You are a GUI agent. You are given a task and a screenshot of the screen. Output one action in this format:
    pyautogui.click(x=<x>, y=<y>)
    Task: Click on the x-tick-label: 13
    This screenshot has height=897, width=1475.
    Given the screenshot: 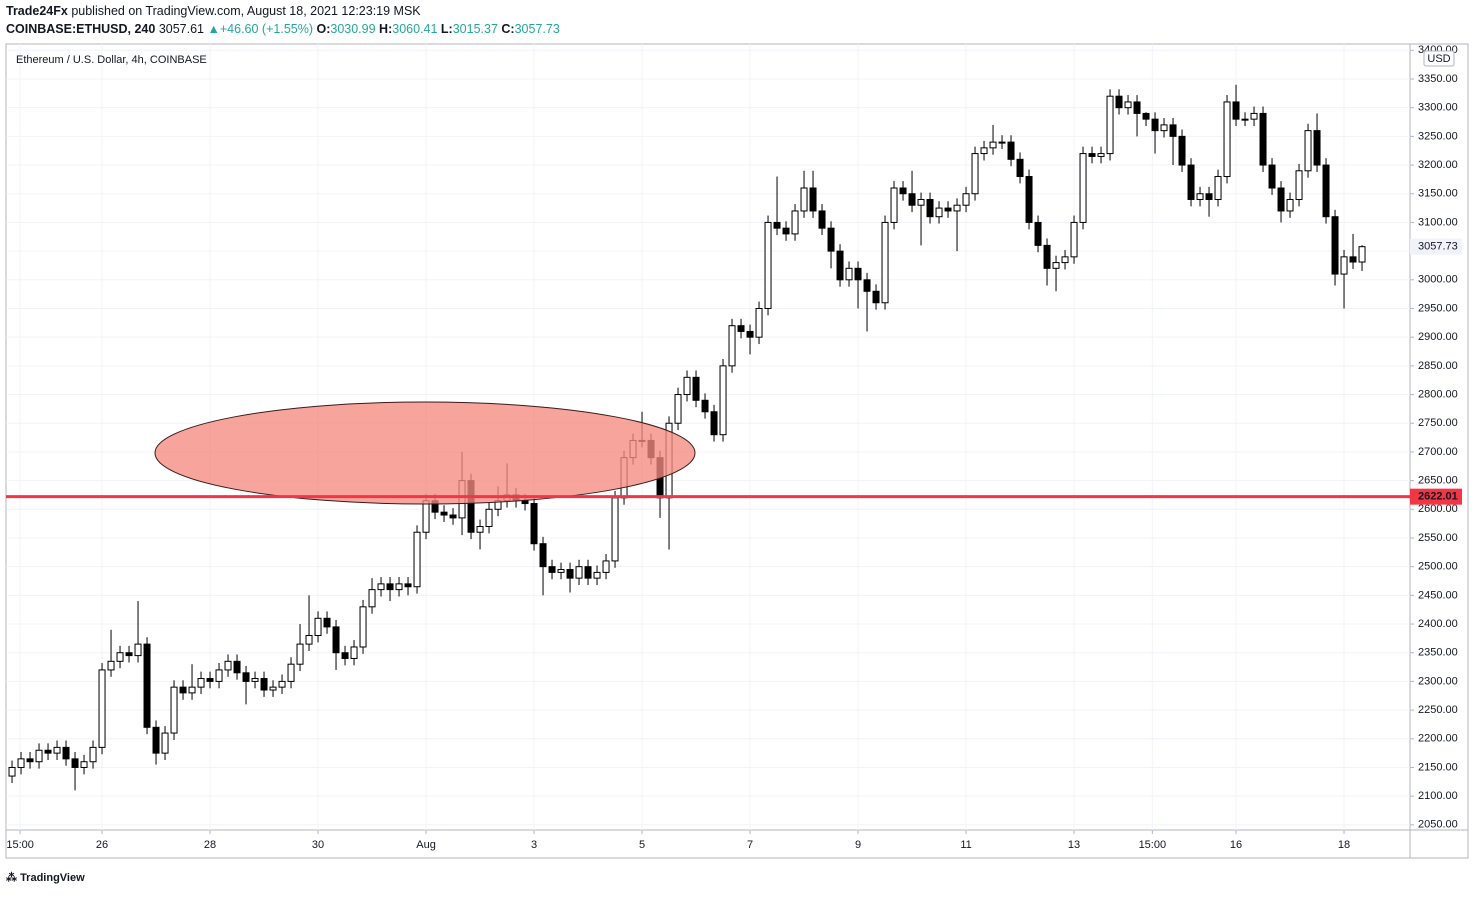 What is the action you would take?
    pyautogui.click(x=1074, y=845)
    